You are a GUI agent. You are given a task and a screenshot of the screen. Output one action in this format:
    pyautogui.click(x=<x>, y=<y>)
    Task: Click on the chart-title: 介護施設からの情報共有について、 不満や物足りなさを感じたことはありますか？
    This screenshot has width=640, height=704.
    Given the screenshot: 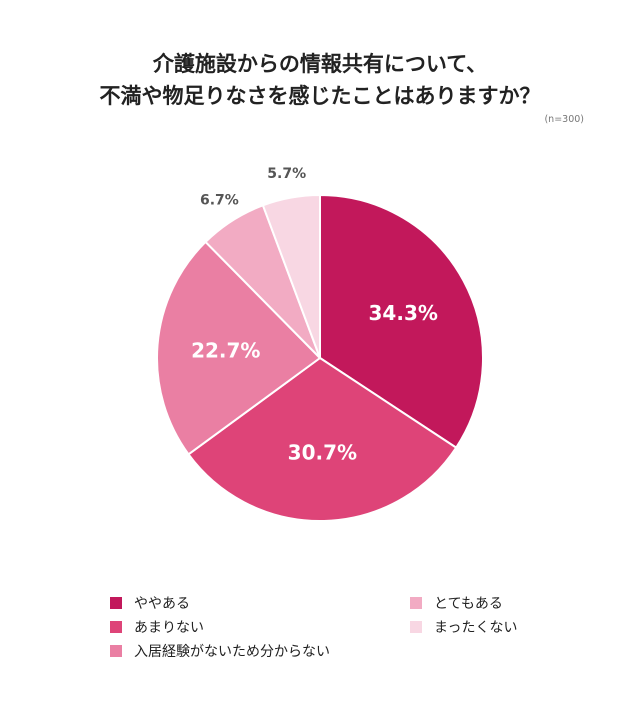 What is the action you would take?
    pyautogui.click(x=320, y=80)
    